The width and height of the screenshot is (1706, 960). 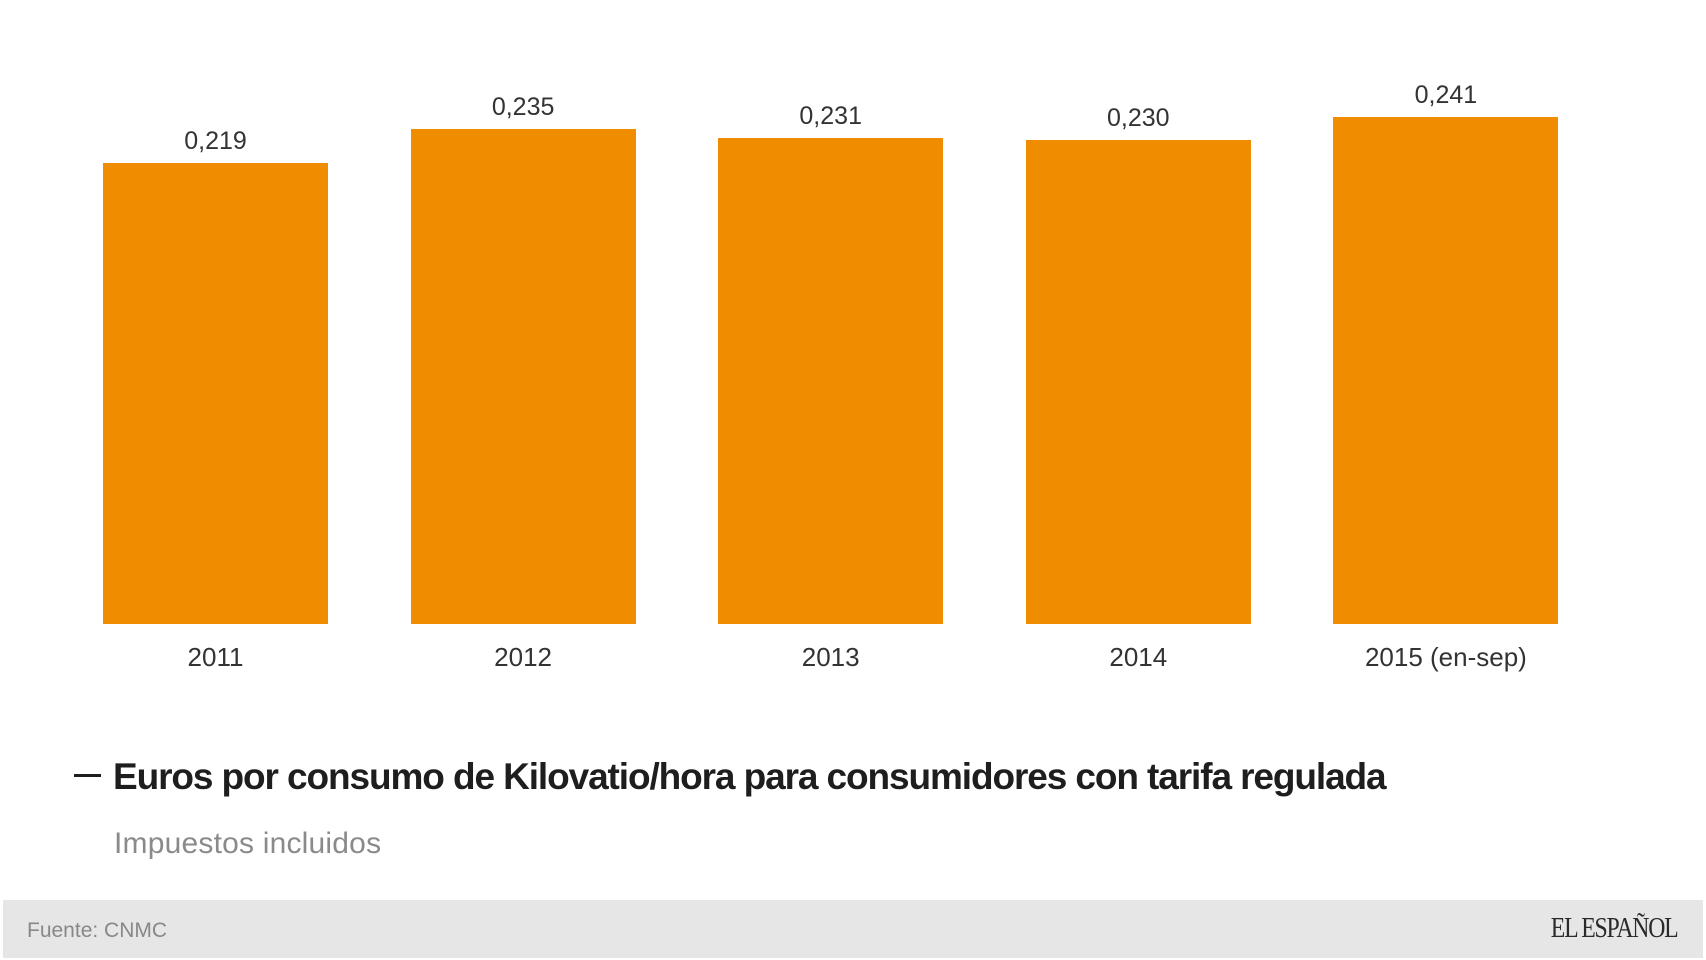 What do you see at coordinates (215, 393) in the screenshot?
I see `bar-2011` at bounding box center [215, 393].